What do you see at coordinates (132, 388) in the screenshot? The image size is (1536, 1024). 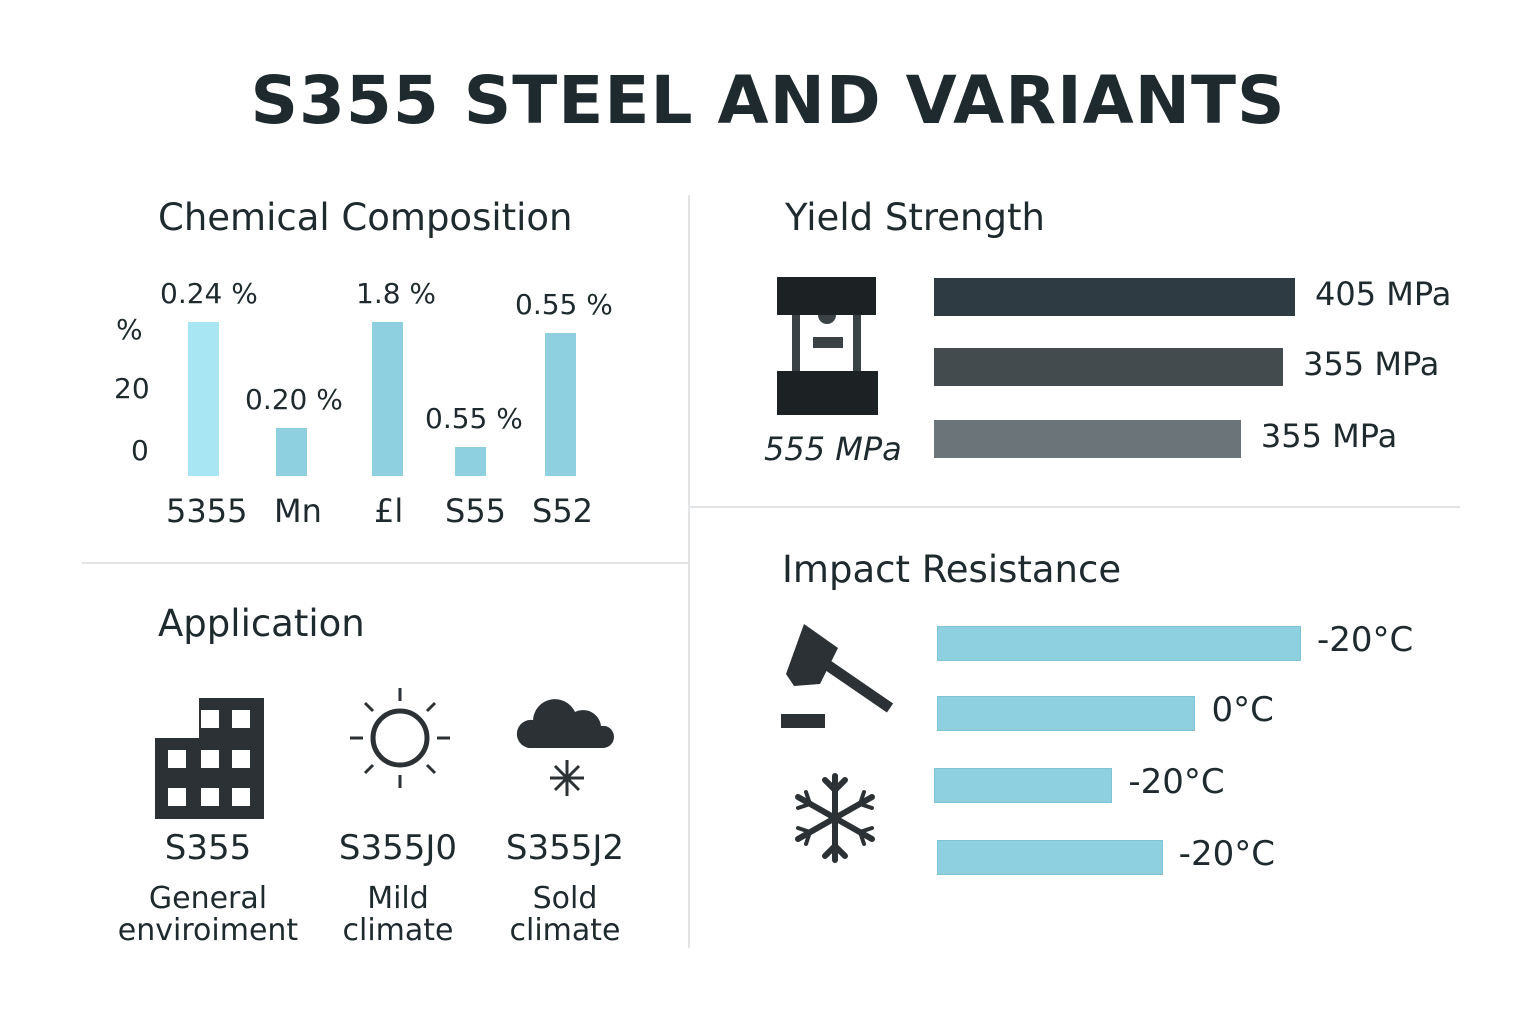 I see `axis-tick: 20` at bounding box center [132, 388].